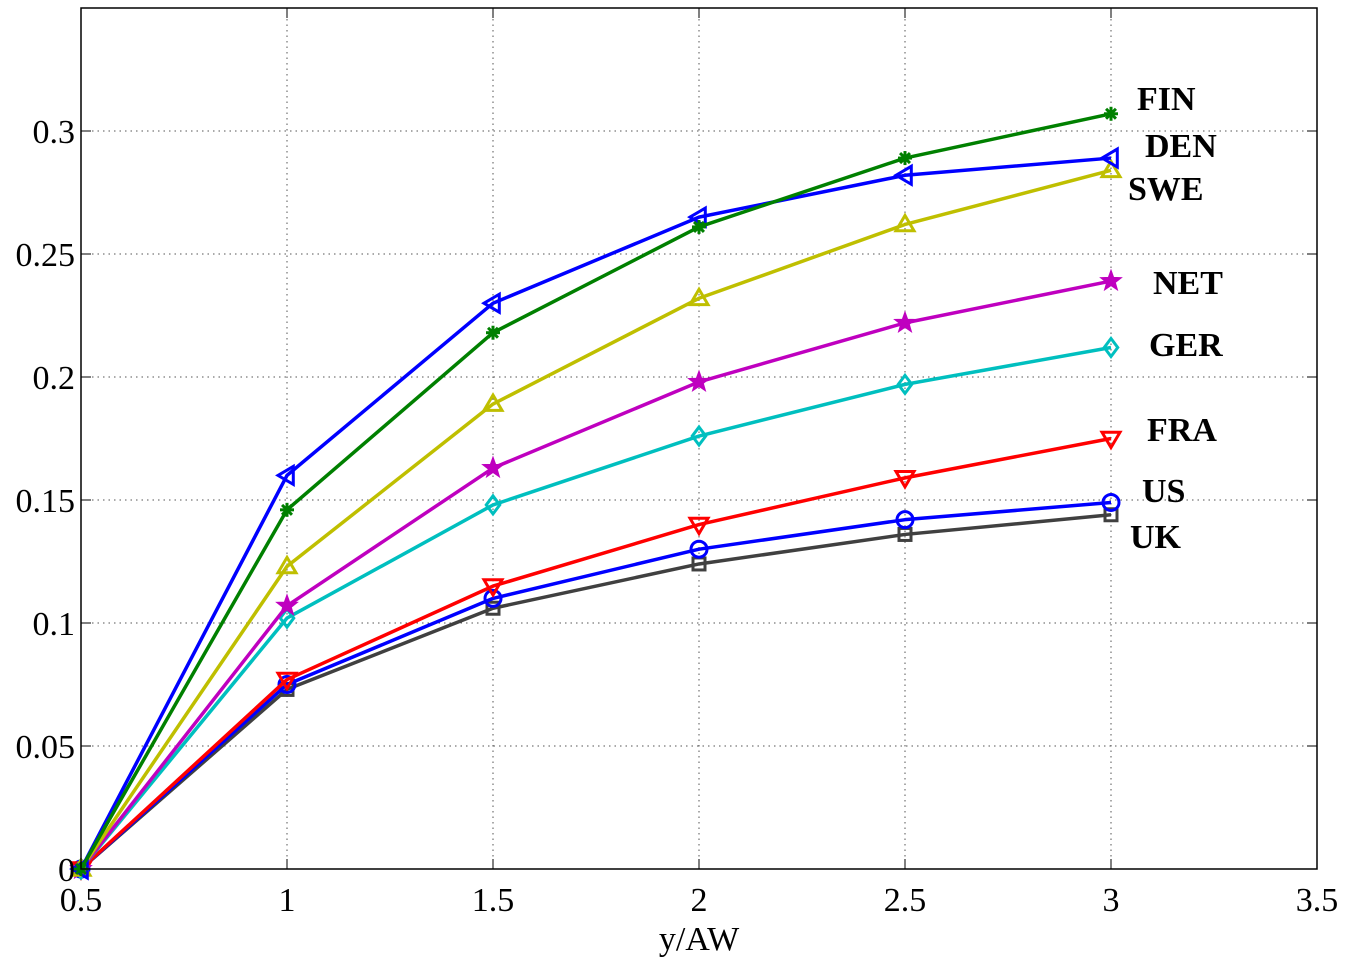  I want to click on x-tick-label: 3, so click(1111, 900).